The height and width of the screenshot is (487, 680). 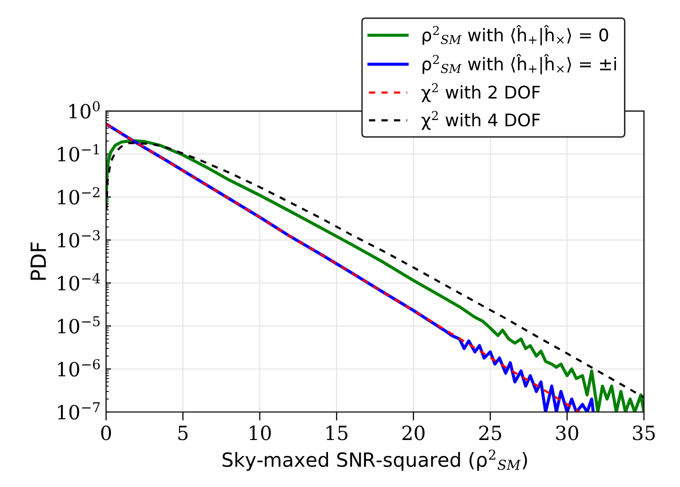 What do you see at coordinates (106, 433) in the screenshot?
I see `x-tick-label: 0` at bounding box center [106, 433].